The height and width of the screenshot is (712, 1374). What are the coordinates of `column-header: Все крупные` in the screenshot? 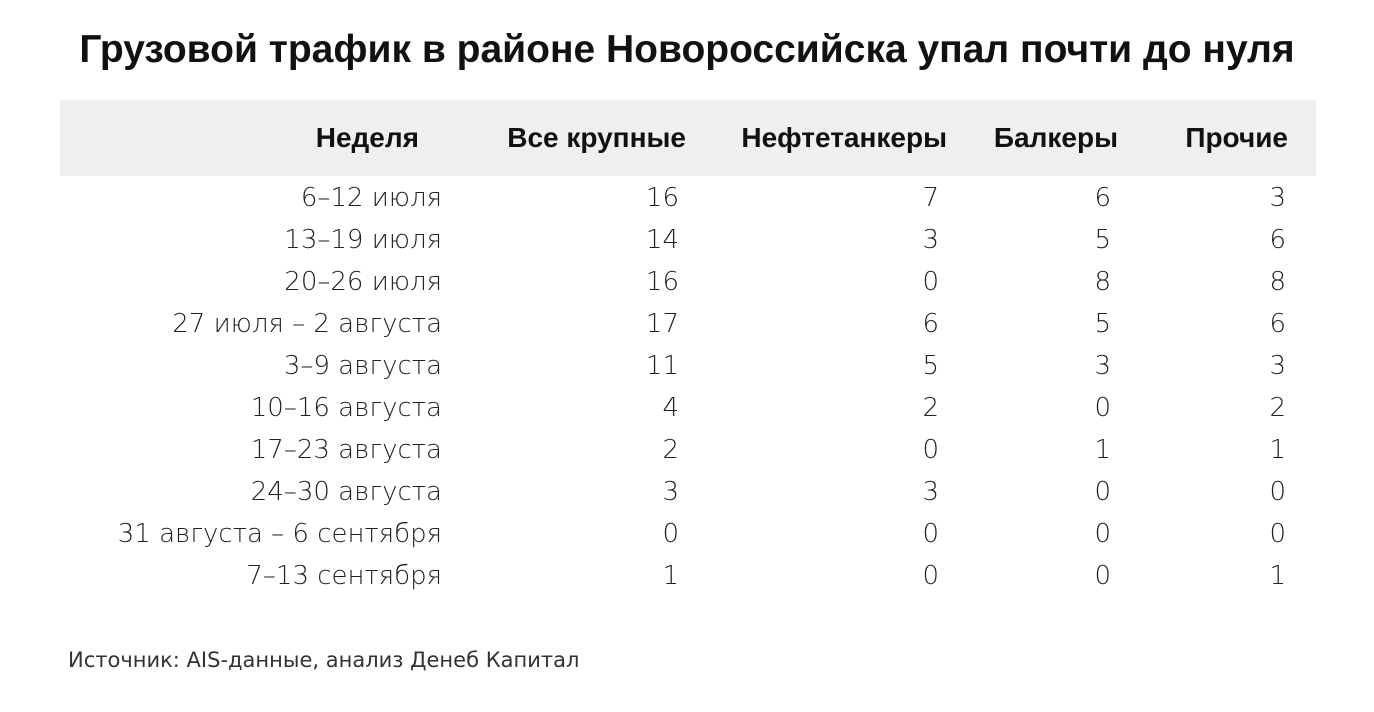 It's located at (596, 137).